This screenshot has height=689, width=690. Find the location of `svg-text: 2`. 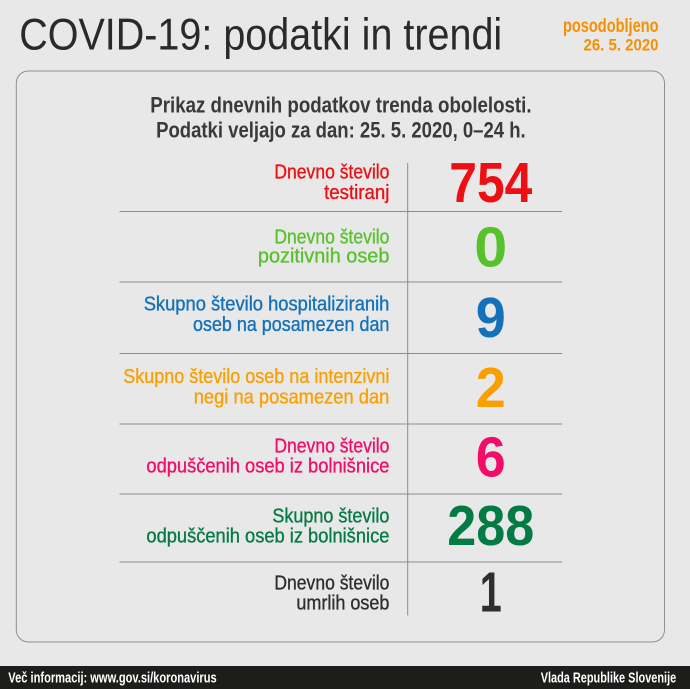

svg-text: 2 is located at coordinates (491, 387).